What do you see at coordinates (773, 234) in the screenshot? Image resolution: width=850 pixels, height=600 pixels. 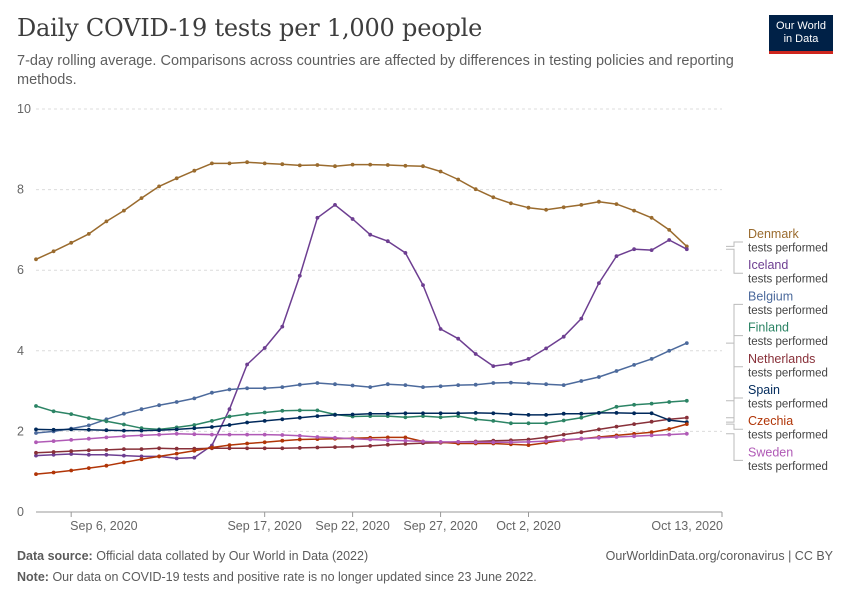 I see `legend-label-denmark: Denmark` at bounding box center [773, 234].